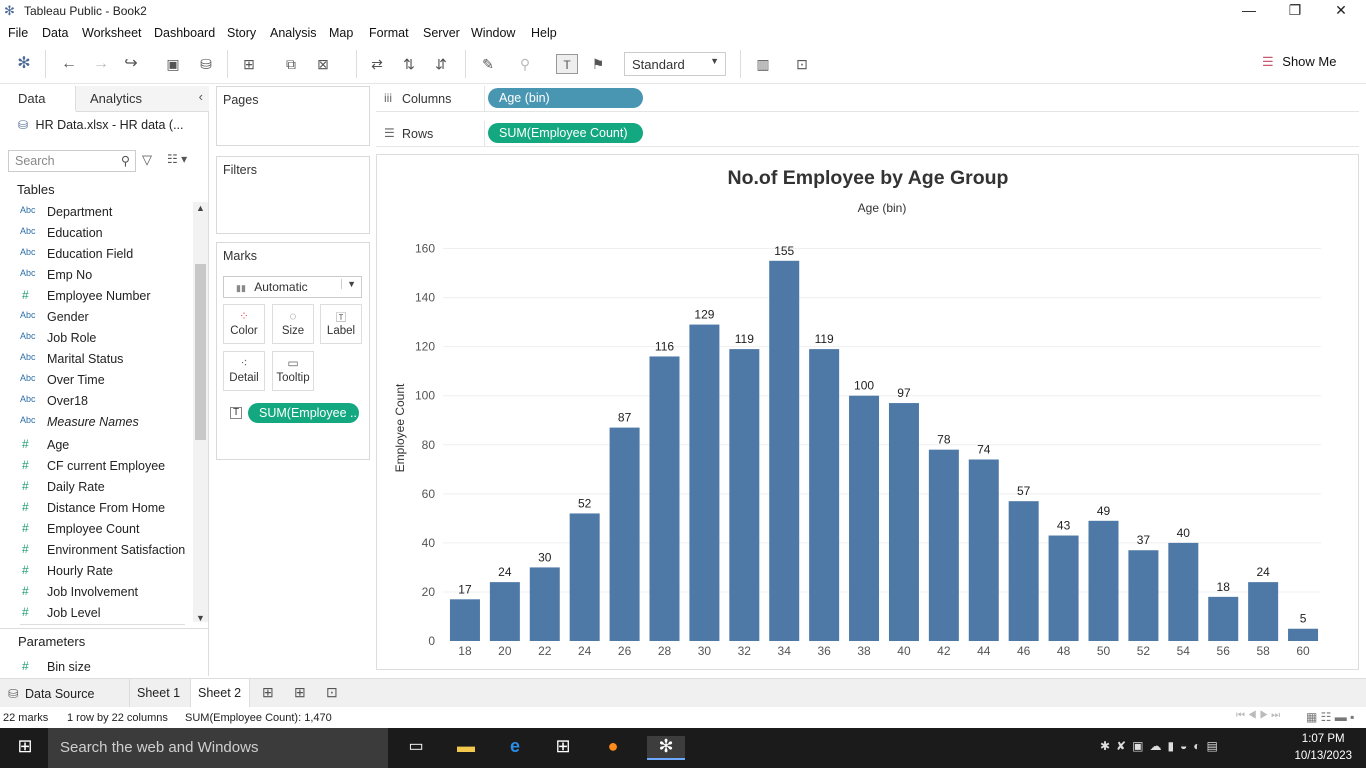 This screenshot has height=768, width=1366. Describe the element at coordinates (93, 667) in the screenshot. I see `parameter-item: # Bin size` at that location.